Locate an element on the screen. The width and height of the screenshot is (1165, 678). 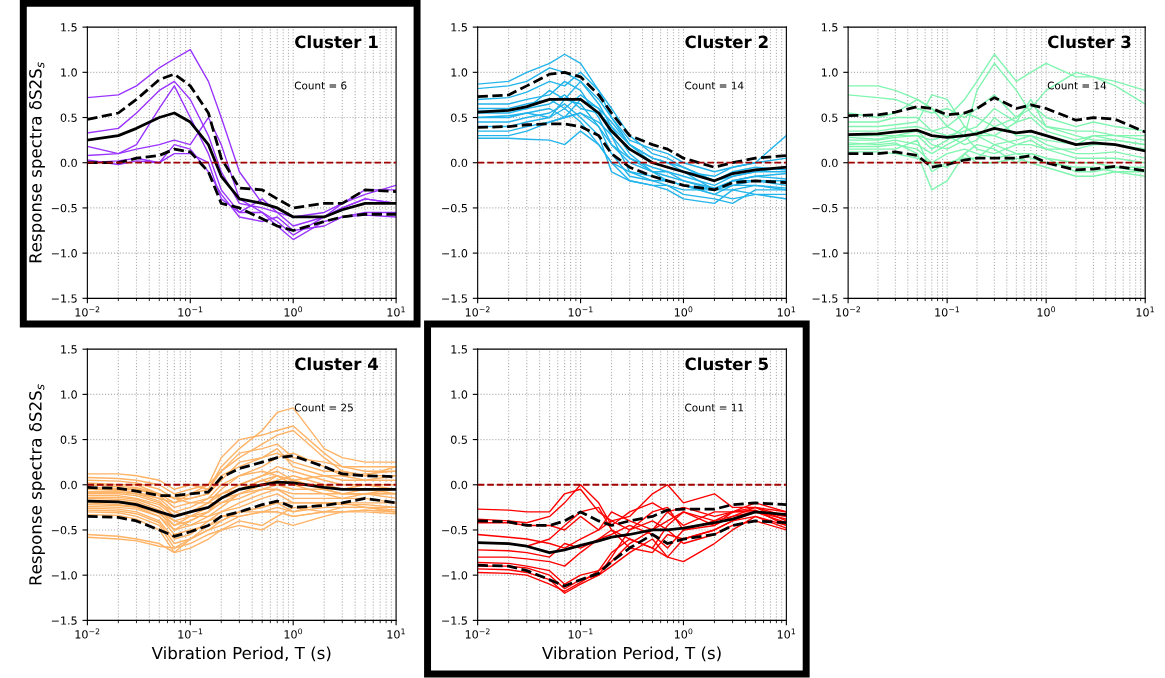
annotation: Count = 6 is located at coordinates (320, 85).